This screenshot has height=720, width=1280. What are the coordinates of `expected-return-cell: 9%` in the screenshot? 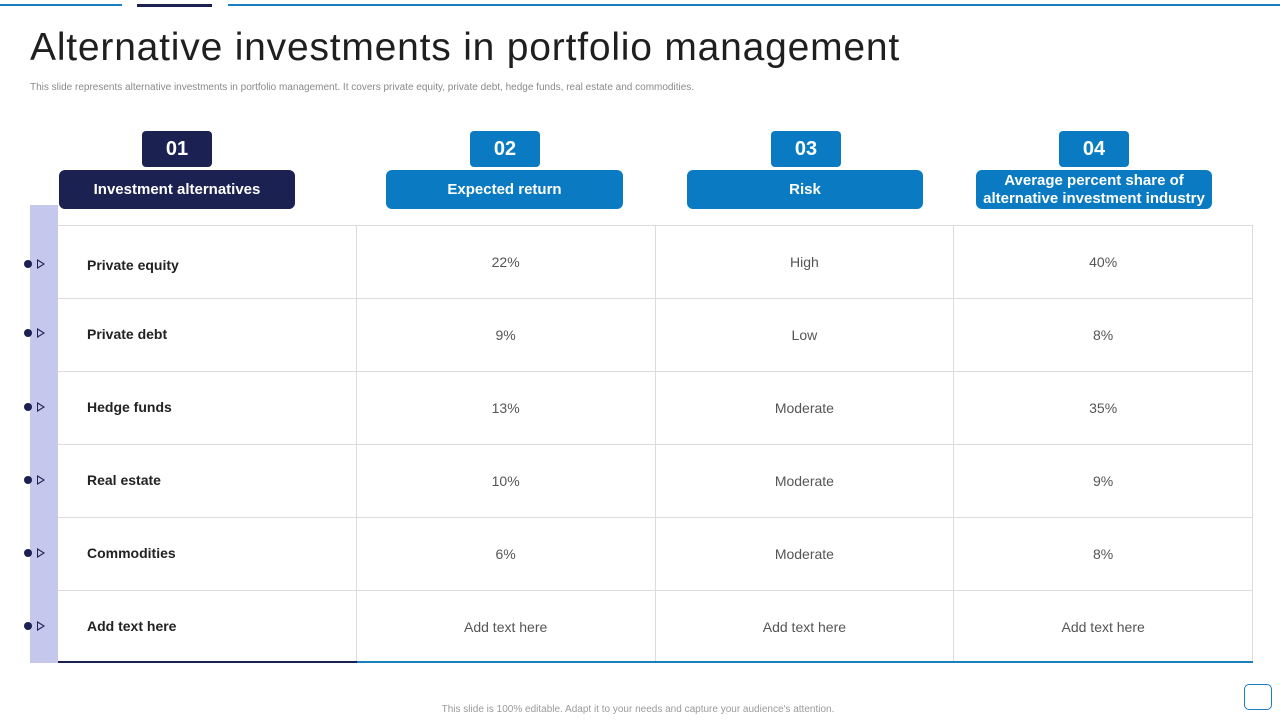 It's located at (506, 335).